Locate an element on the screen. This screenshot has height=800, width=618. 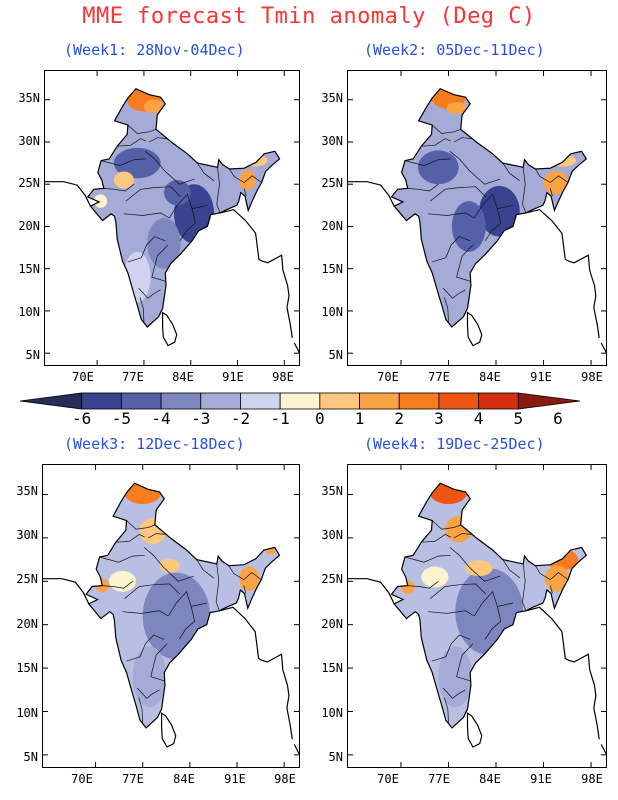
lon-label: 77E is located at coordinates (439, 377).